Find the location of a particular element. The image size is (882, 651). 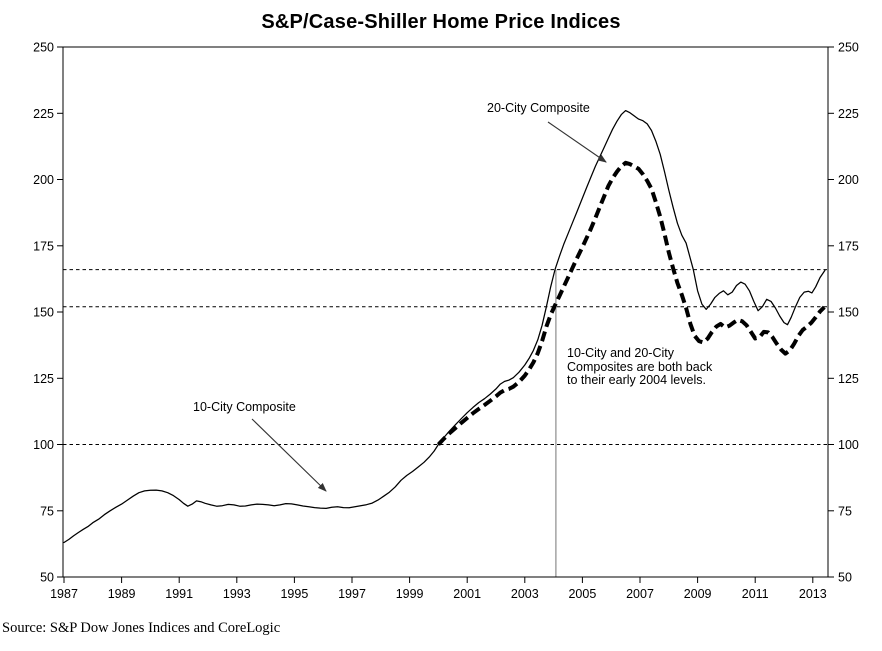

svg-text: 1995 is located at coordinates (294, 594).